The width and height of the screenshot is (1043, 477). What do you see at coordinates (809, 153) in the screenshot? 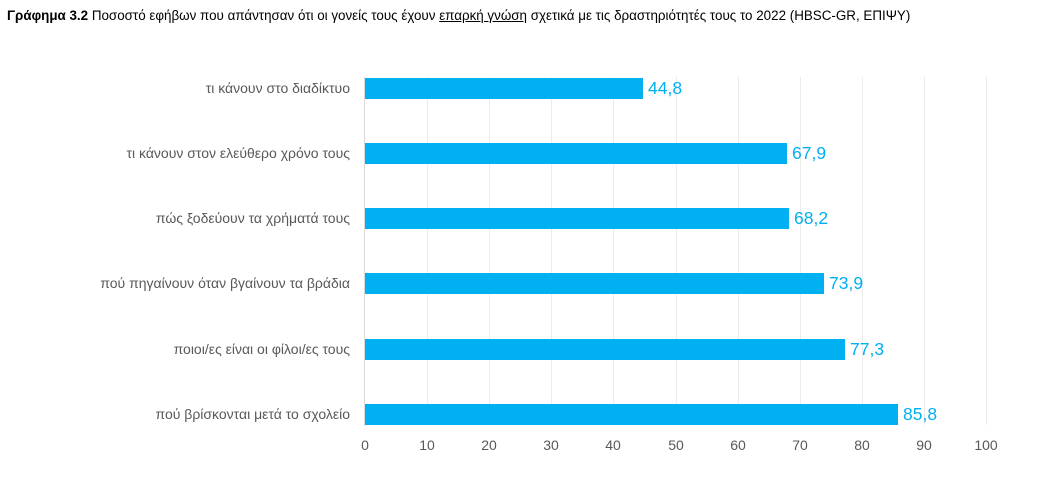
I see `bar-value-label: 67,9` at bounding box center [809, 153].